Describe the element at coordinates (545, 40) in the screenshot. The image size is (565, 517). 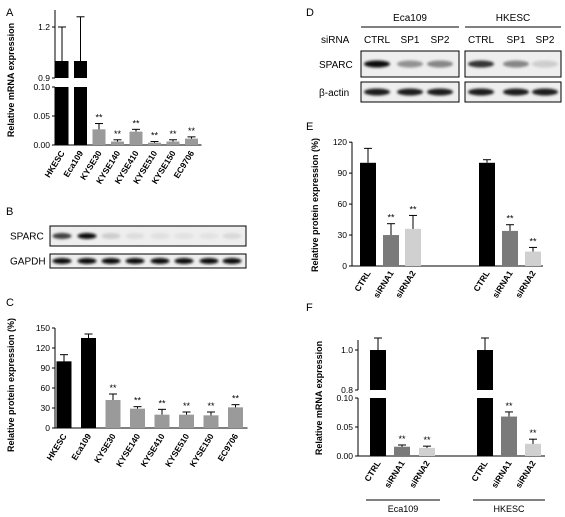
I see `d-lane-label-1-2: SP2` at that location.